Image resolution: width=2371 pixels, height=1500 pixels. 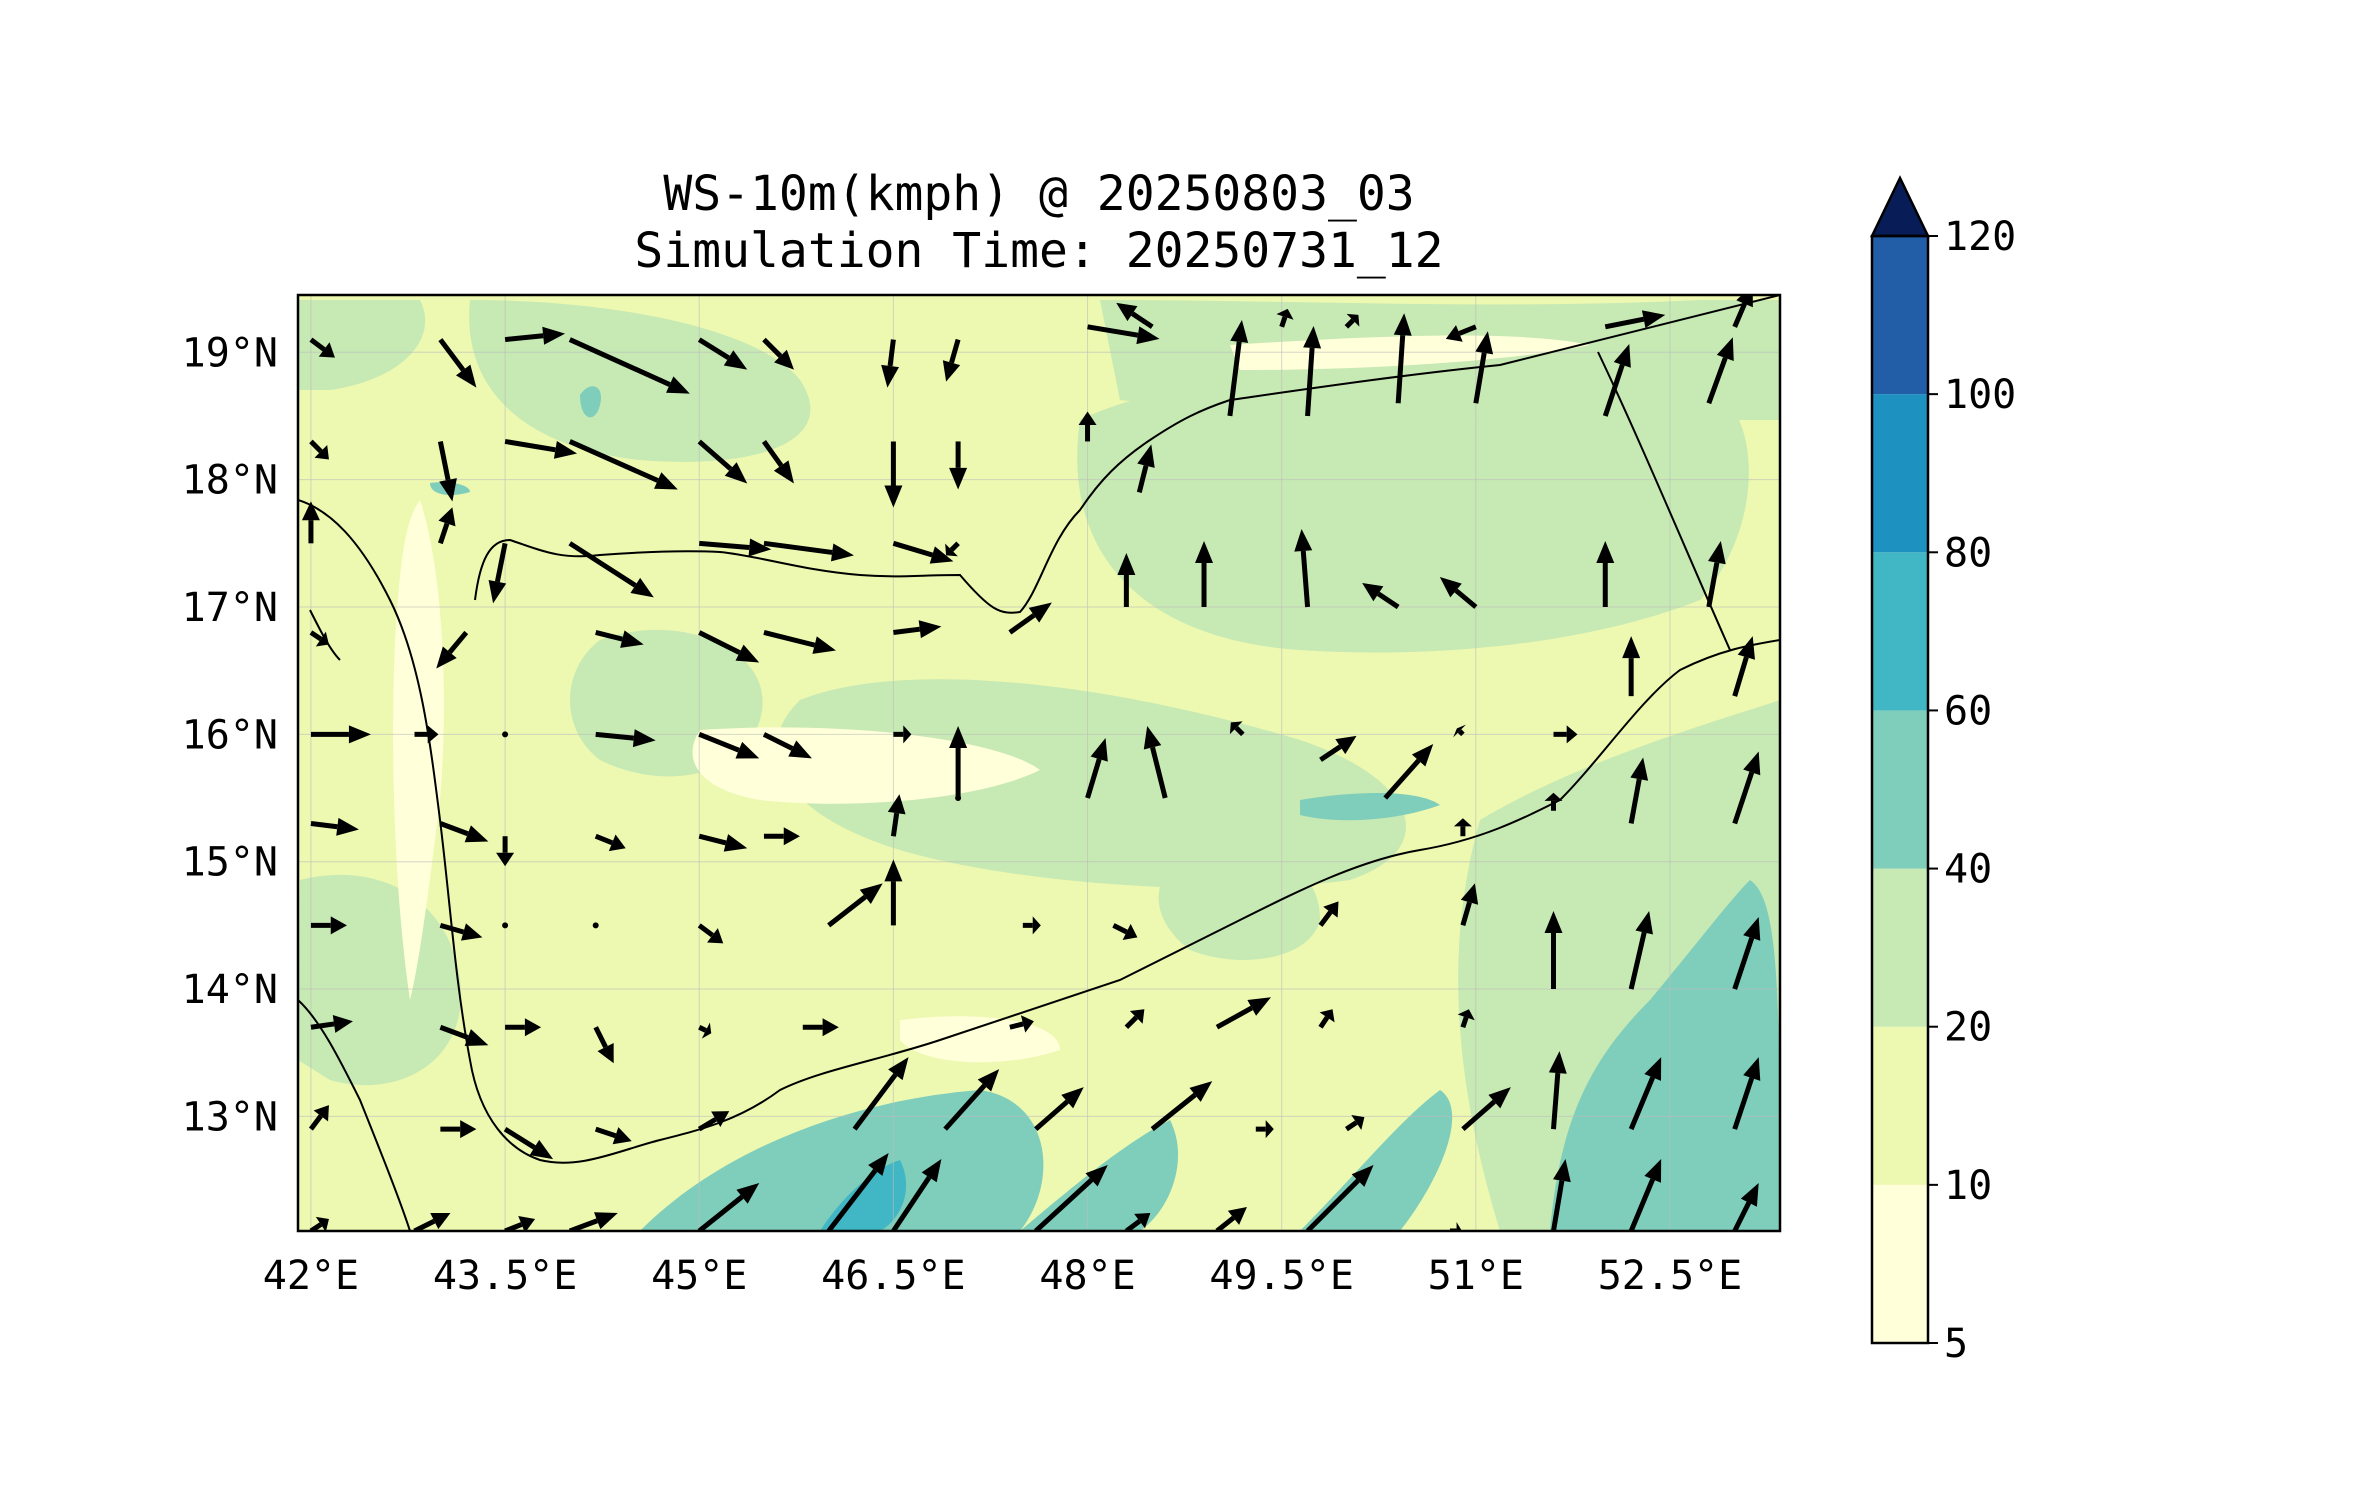 What do you see at coordinates (230, 863) in the screenshot?
I see `y-tick-label: 15°N` at bounding box center [230, 863].